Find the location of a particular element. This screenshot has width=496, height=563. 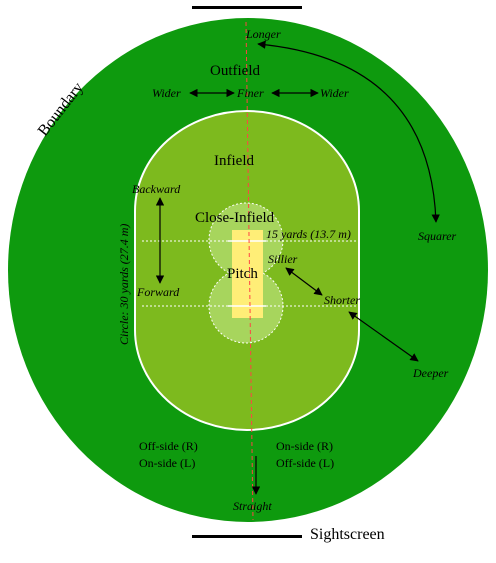

close-infield-label: Close-Infield is located at coordinates (235, 218).